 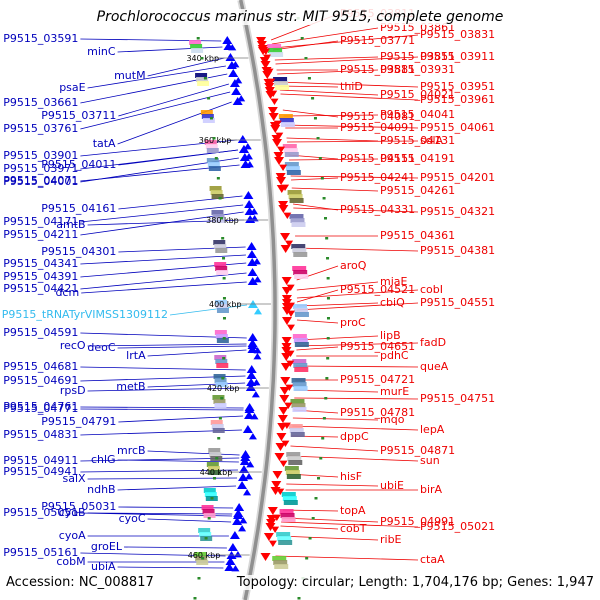 I want to click on gene-label-ubia: ubiA, so click(x=103, y=566).